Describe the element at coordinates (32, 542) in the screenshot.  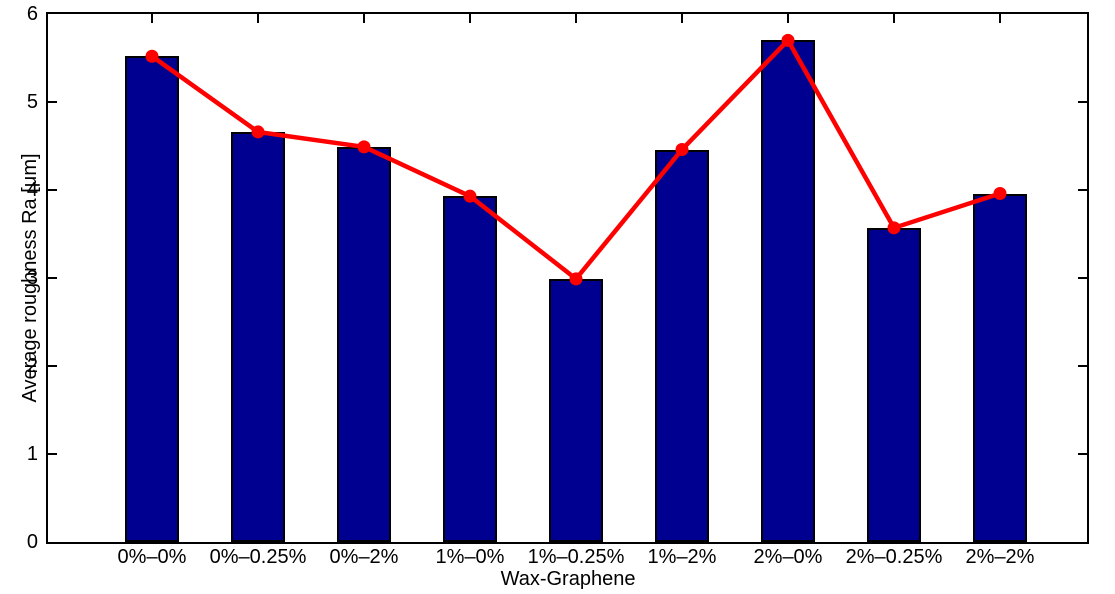
I see `y-tick-label: 0` at that location.